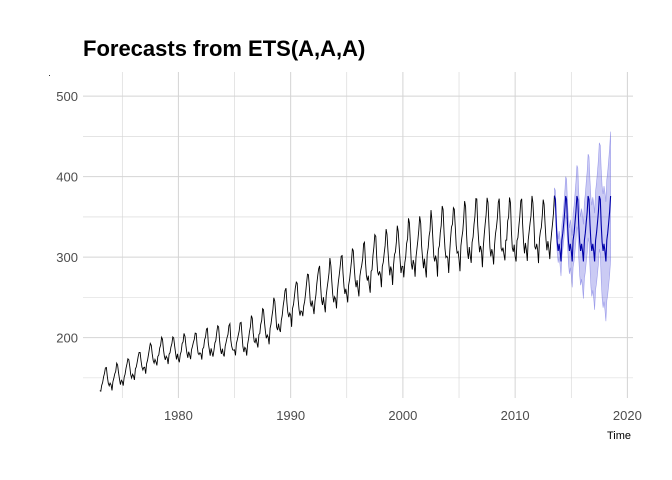  I want to click on y-tick-label-300: 300, so click(67, 257).